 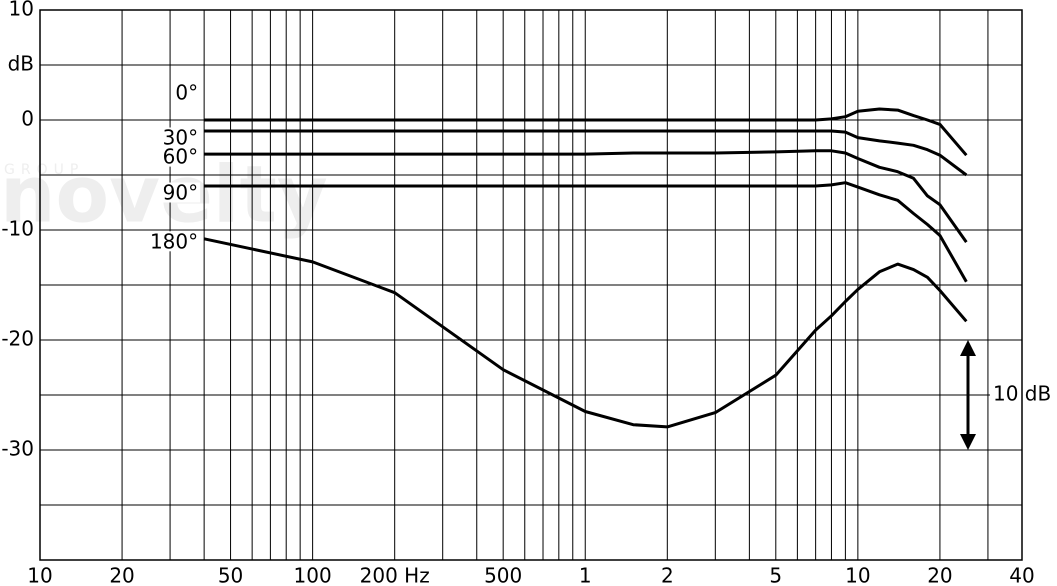 I want to click on watermark-sub: GROUP, so click(x=44, y=170).